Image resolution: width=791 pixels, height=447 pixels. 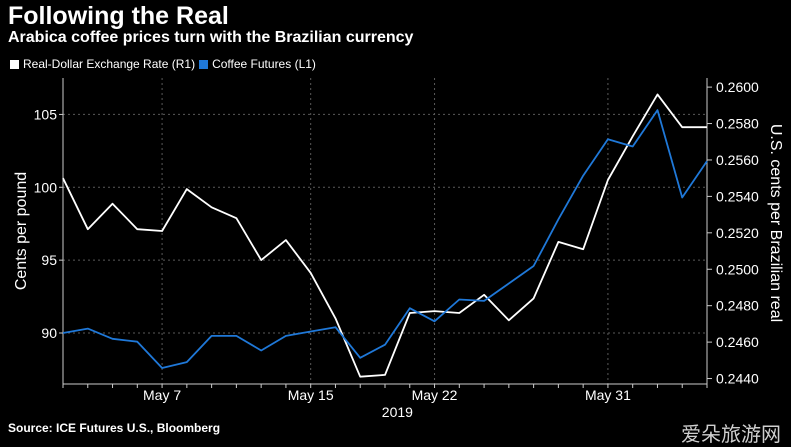 I want to click on x-tick-label: May 15, so click(x=311, y=395).